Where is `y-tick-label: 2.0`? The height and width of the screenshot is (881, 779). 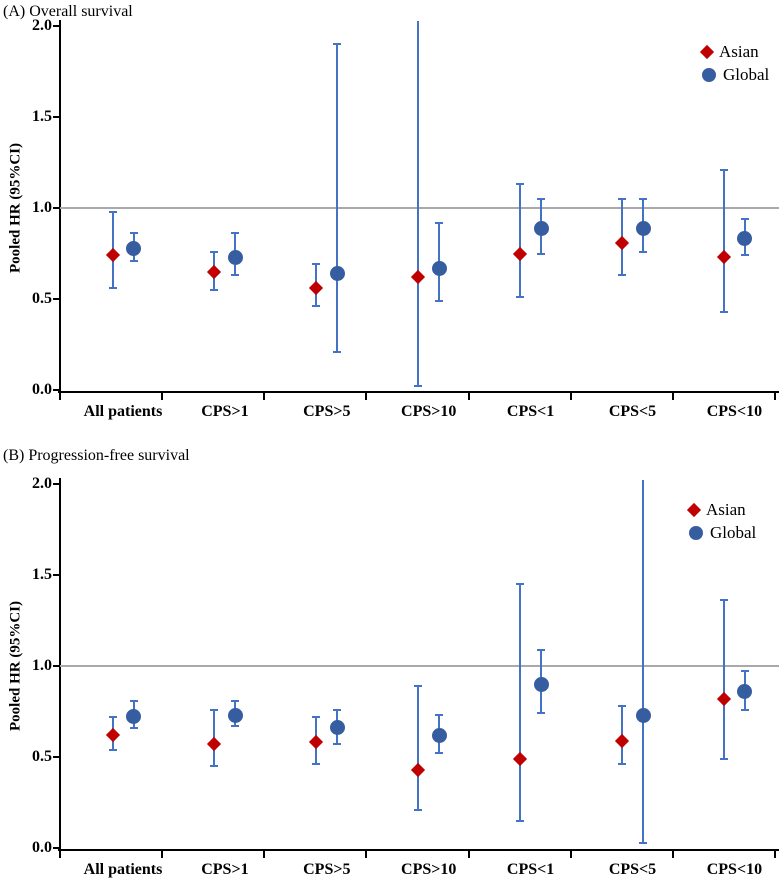 y-tick-label: 2.0 is located at coordinates (42, 25).